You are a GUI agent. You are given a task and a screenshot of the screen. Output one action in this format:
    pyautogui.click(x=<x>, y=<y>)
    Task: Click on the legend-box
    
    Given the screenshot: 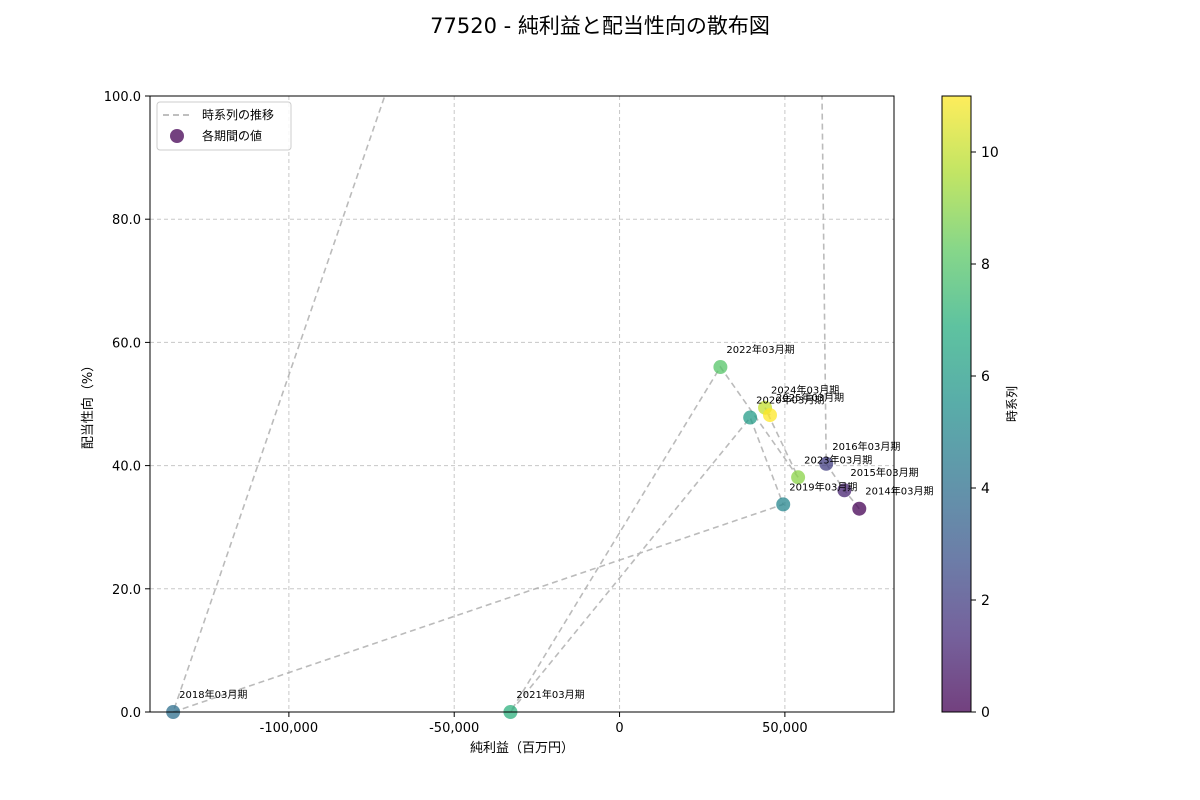 What is the action you would take?
    pyautogui.click(x=224, y=126)
    